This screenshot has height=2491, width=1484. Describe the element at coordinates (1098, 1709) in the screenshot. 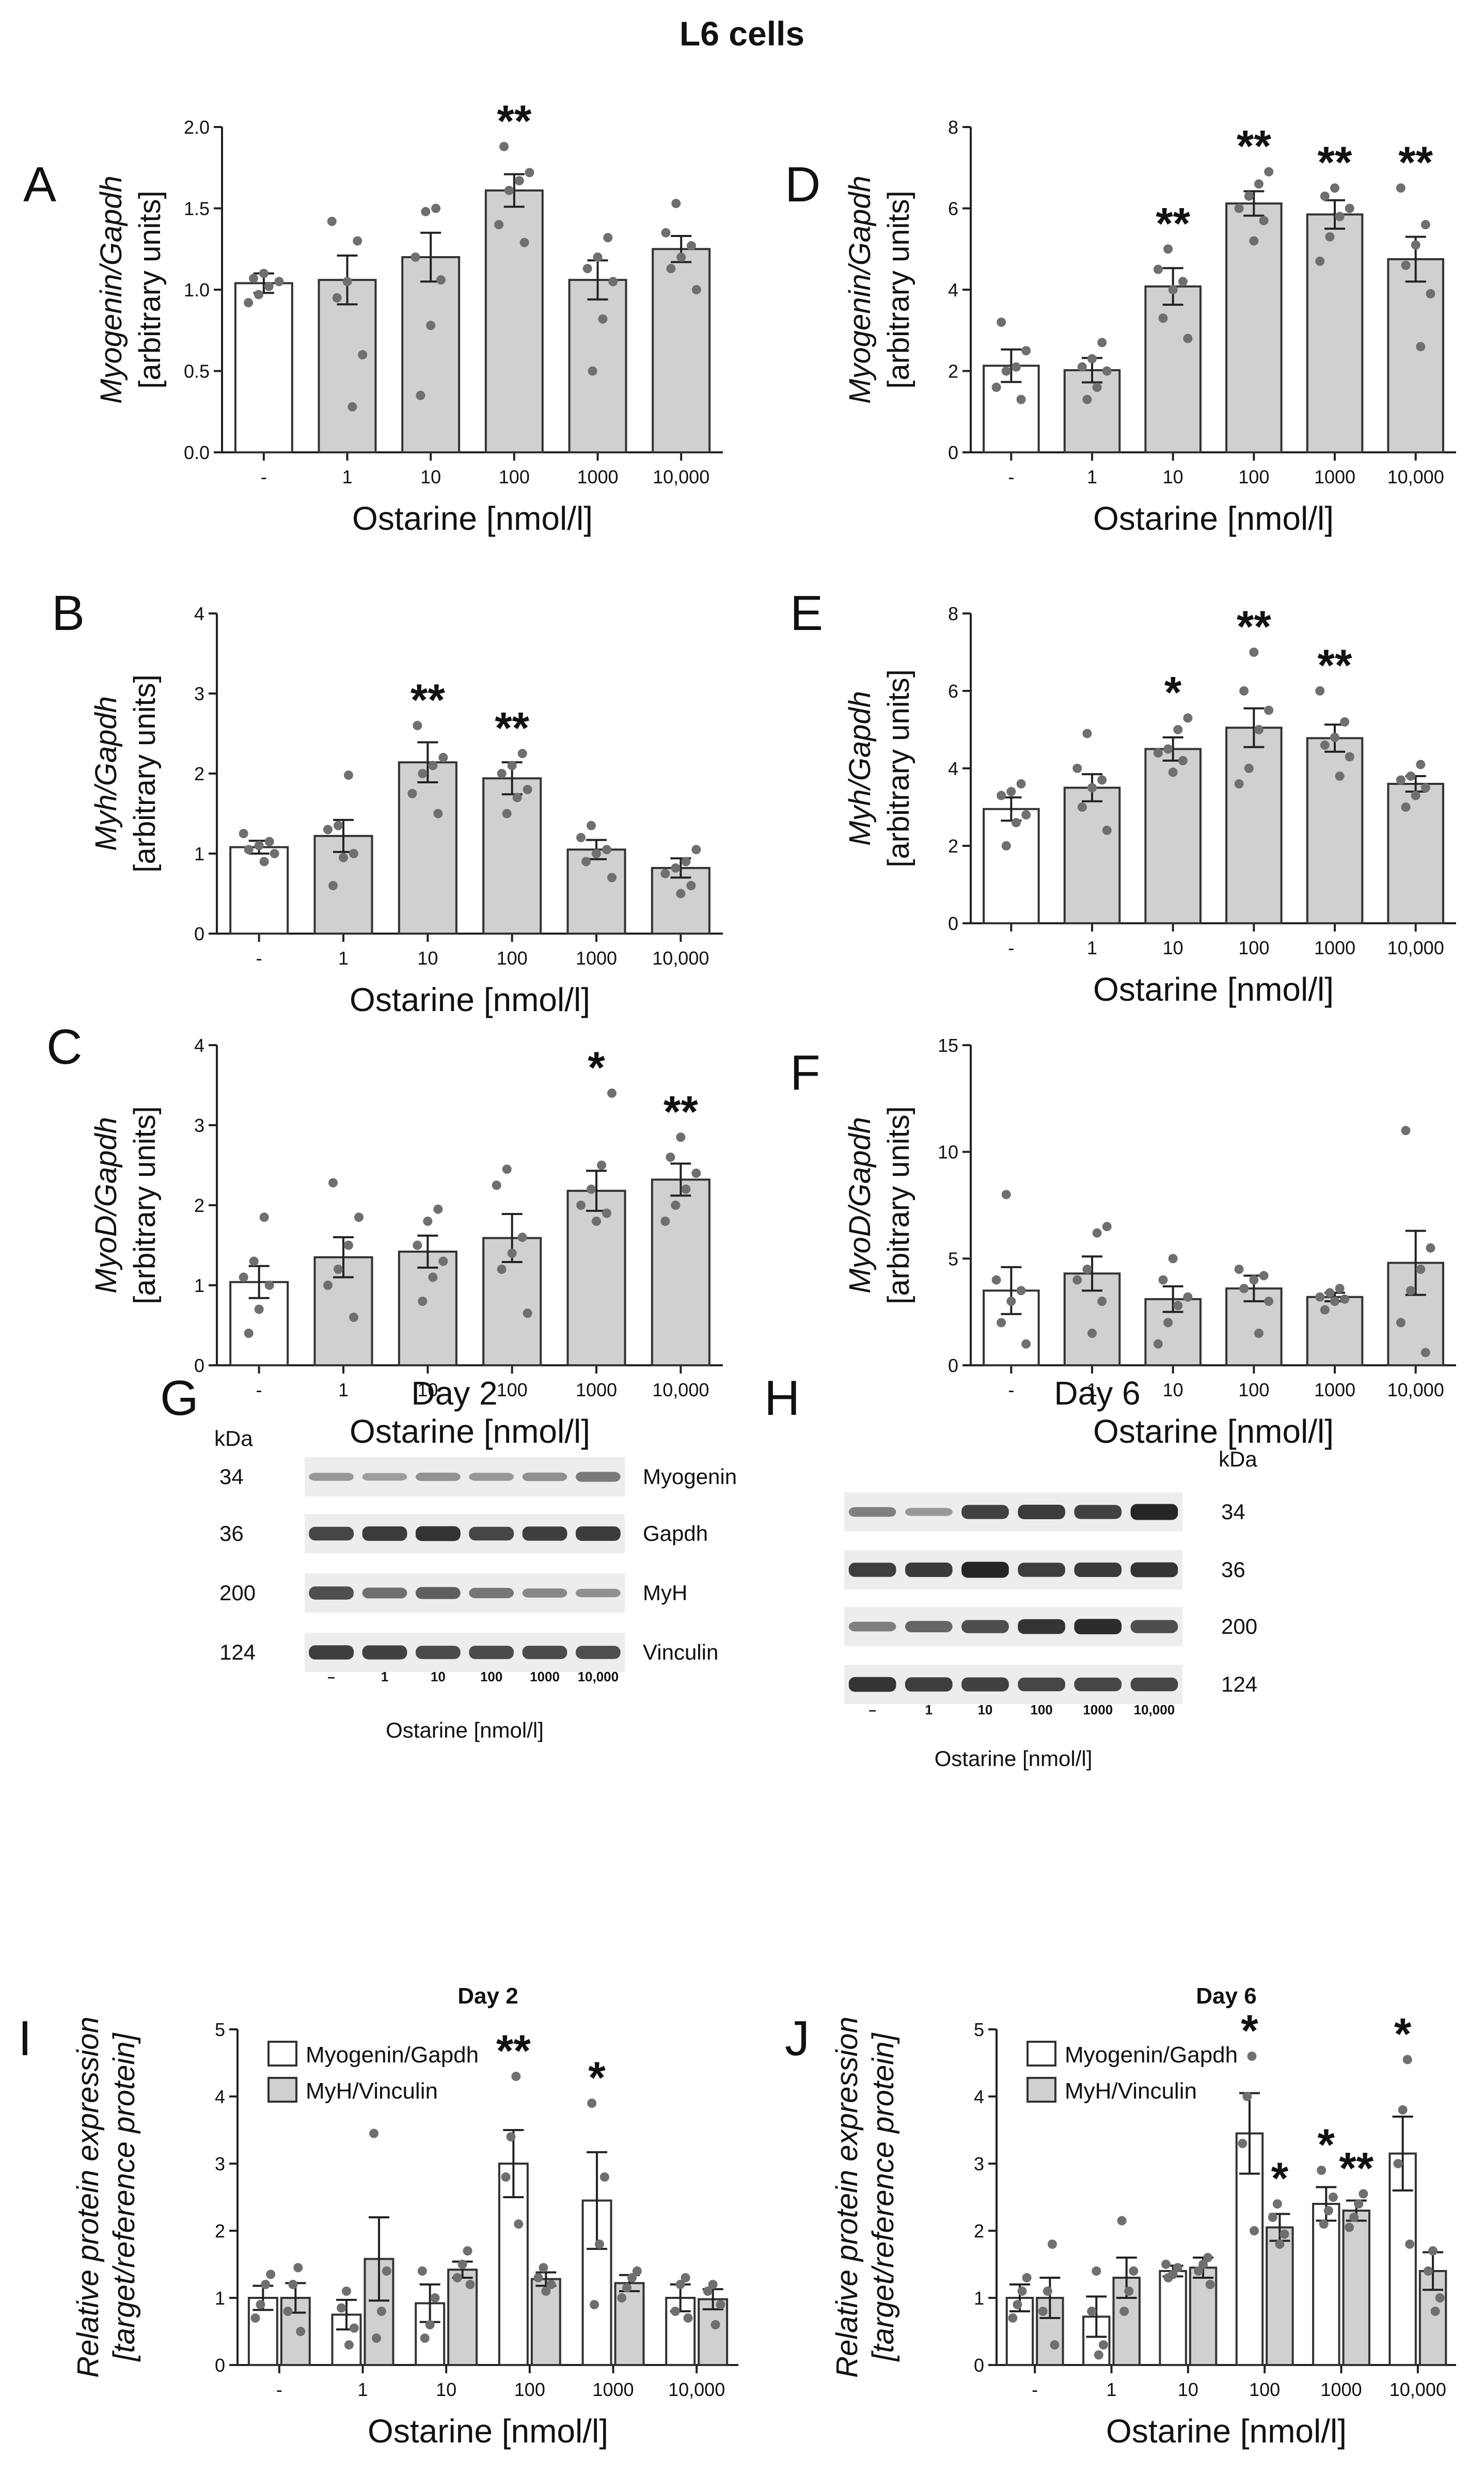

I see `lane-label: 1000` at that location.